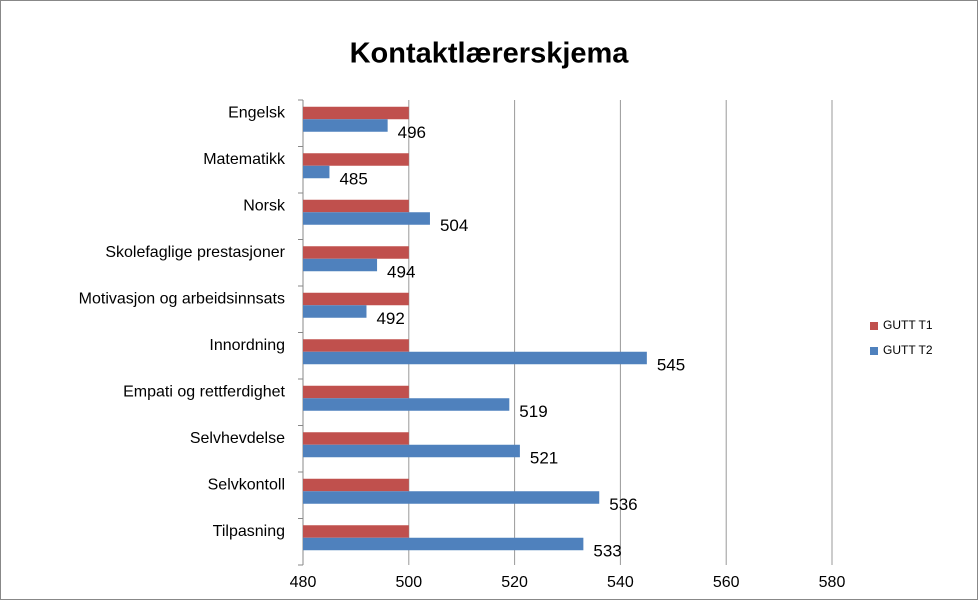 This screenshot has height=600, width=978. Describe the element at coordinates (353, 179) in the screenshot. I see `data-label: 485` at that location.